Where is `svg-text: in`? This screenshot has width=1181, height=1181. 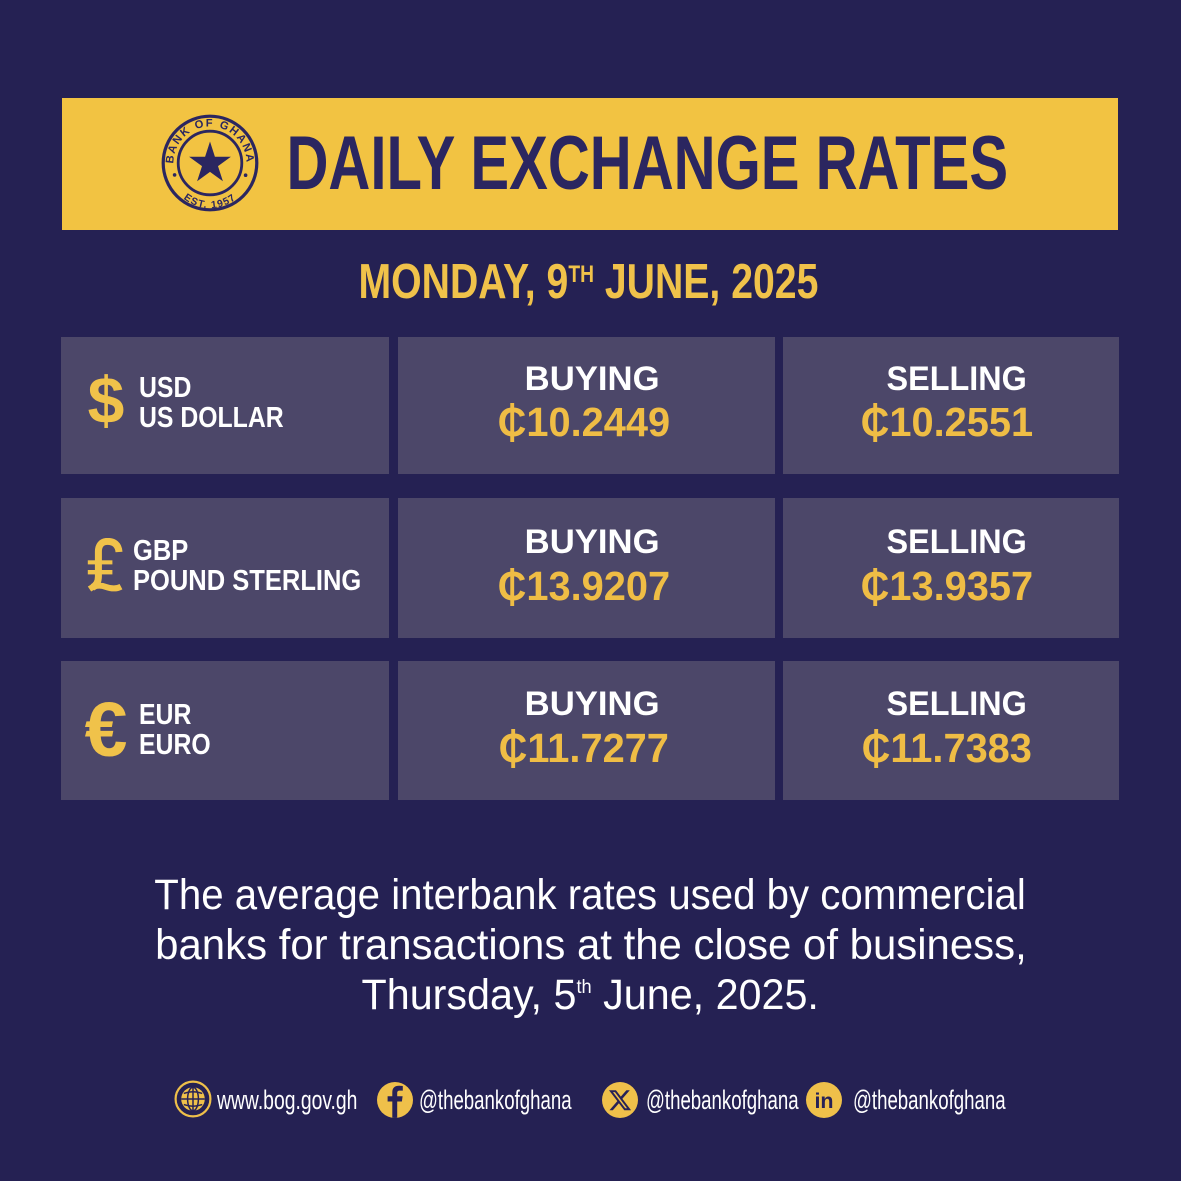
svg-text: in is located at coordinates (823, 1101).